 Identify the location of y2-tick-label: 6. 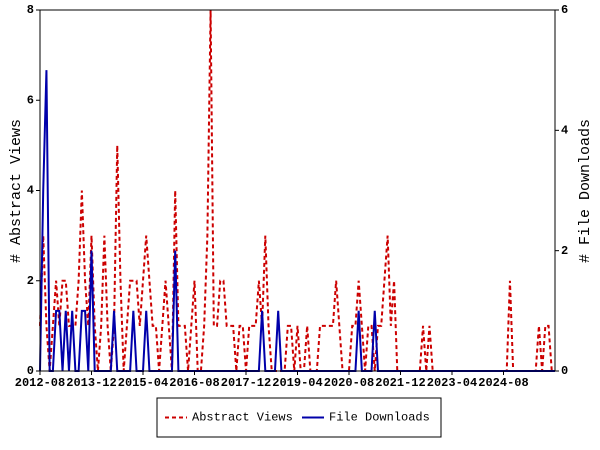
(564, 10).